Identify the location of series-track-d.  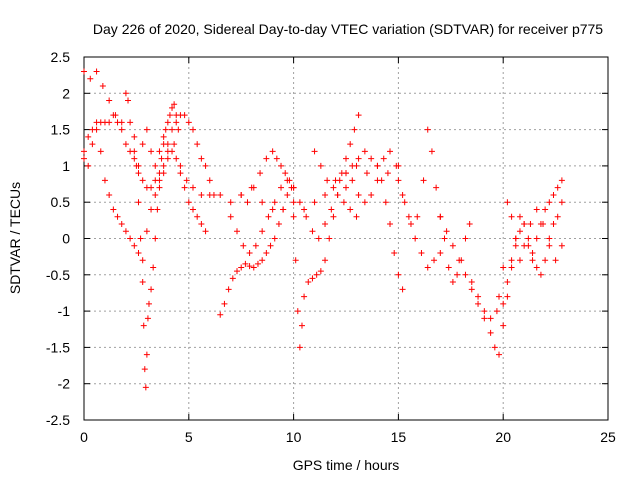
(256, 251).